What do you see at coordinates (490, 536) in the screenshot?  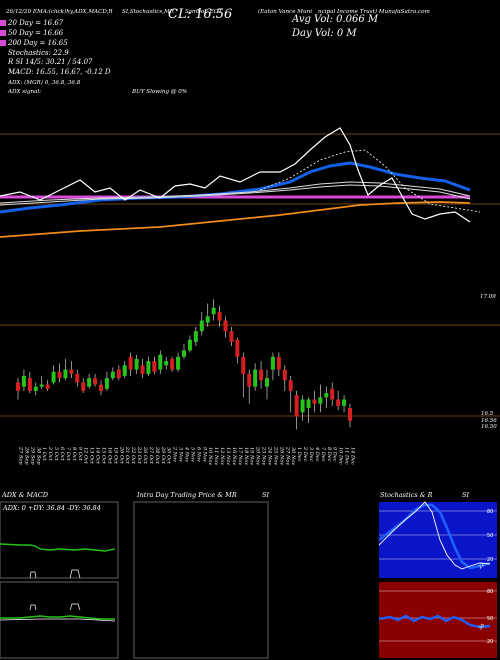 I see `stoch-tick-50: 50` at bounding box center [490, 536].